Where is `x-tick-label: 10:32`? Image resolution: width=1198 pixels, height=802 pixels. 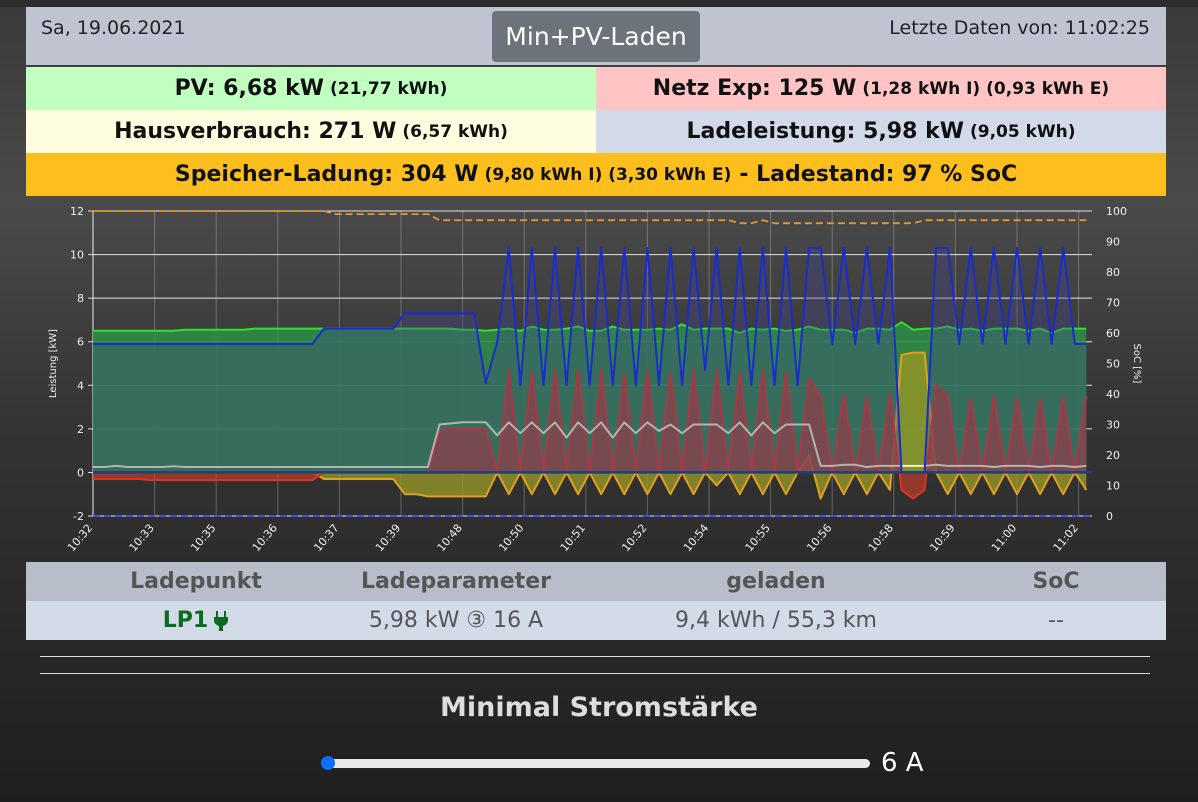 x-tick-label: 10:32 is located at coordinates (80, 538).